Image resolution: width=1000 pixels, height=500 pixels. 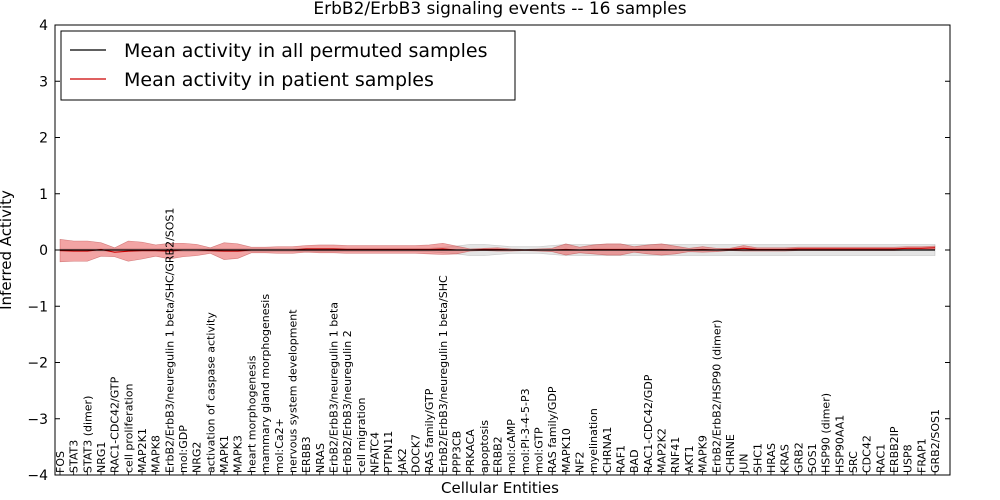 I want to click on x-tick-label: RNF41, so click(x=675, y=455).